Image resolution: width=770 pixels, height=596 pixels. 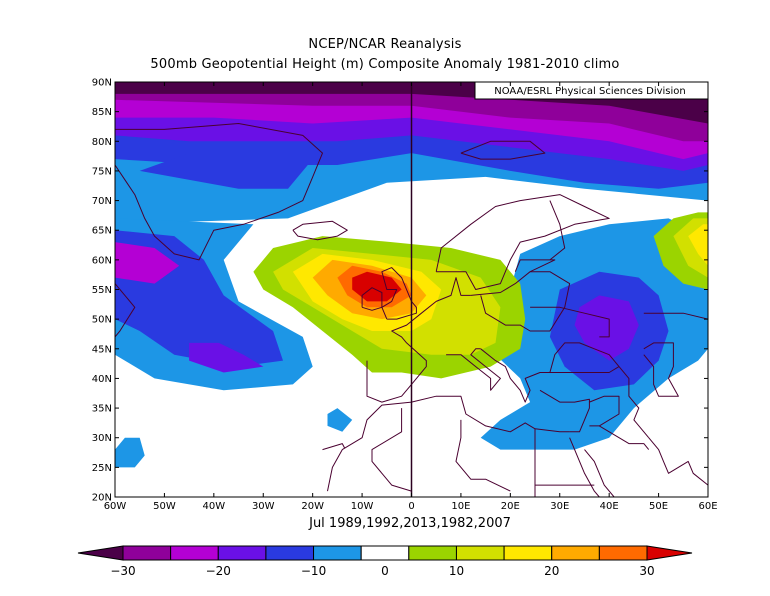 I want to click on x-tick-label: 50E, so click(x=658, y=506).